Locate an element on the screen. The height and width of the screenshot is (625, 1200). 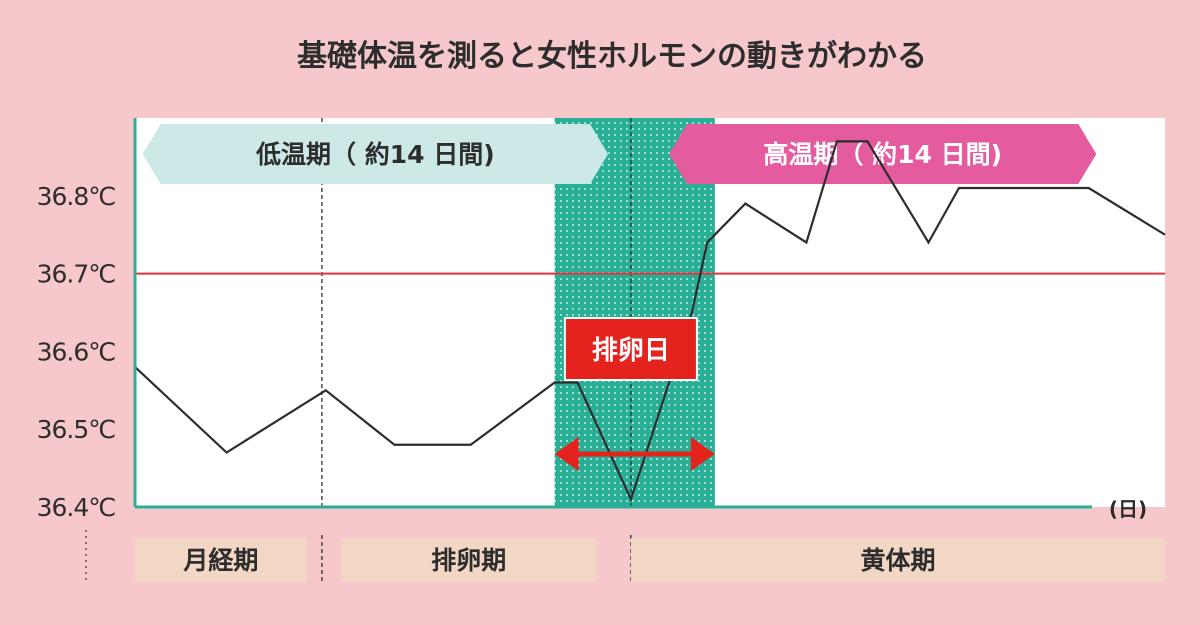
phase-label-1: 月経期 is located at coordinates (220, 560).